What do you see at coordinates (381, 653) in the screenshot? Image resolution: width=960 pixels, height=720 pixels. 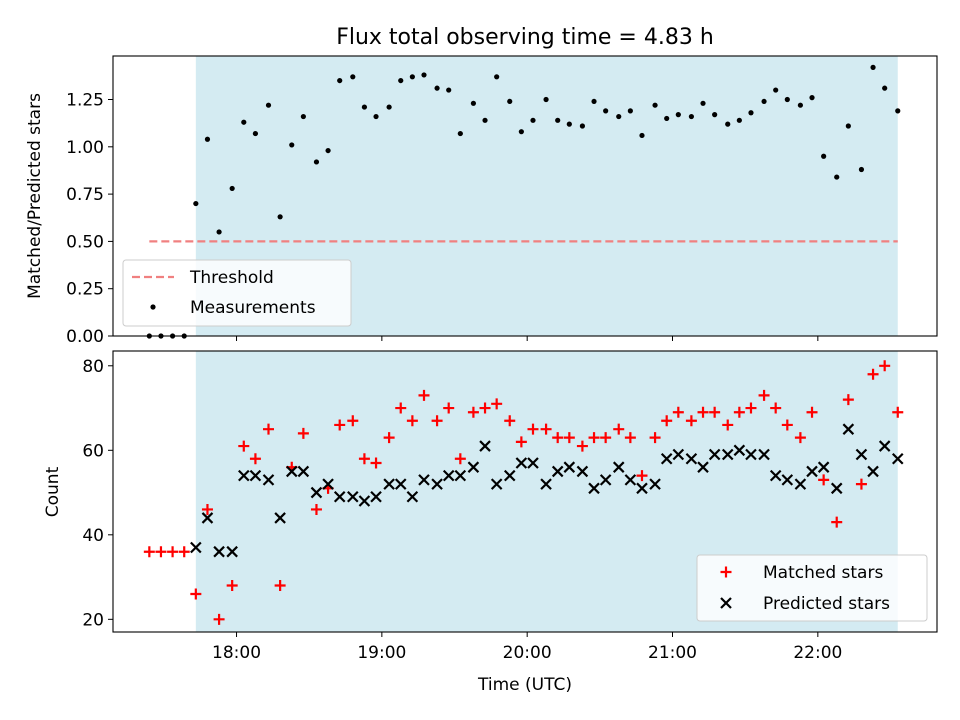 I see `bottom-x-tick-label: 19:00` at bounding box center [381, 653].